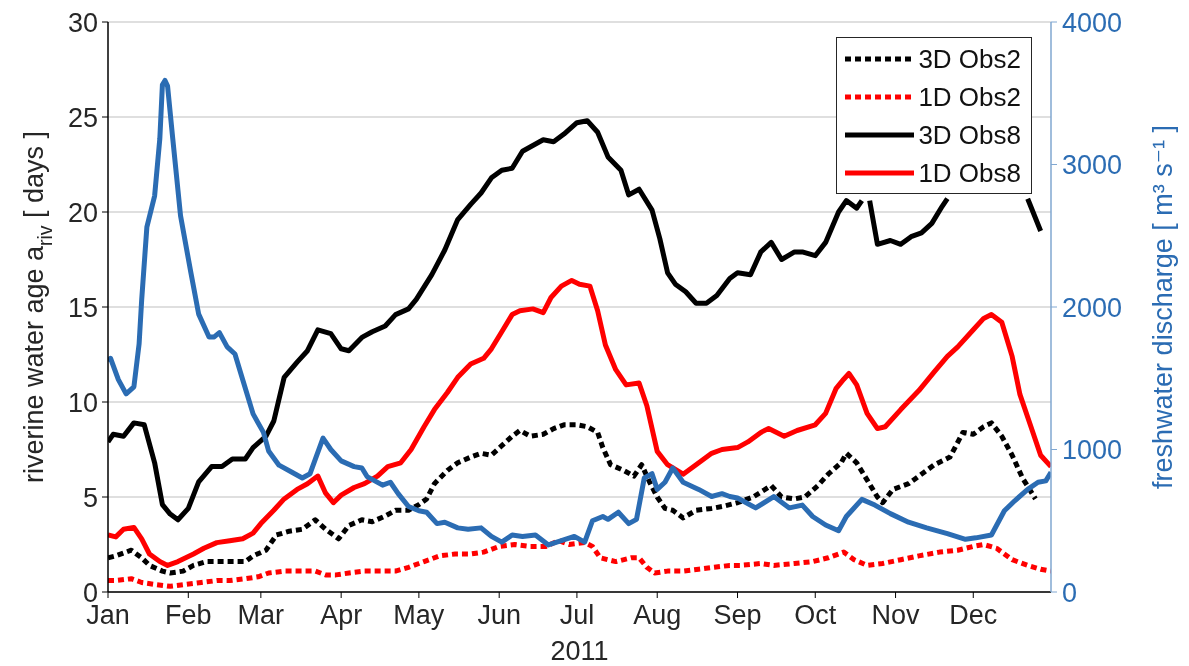  I want to click on x-tick-label: Mar, so click(261, 615).